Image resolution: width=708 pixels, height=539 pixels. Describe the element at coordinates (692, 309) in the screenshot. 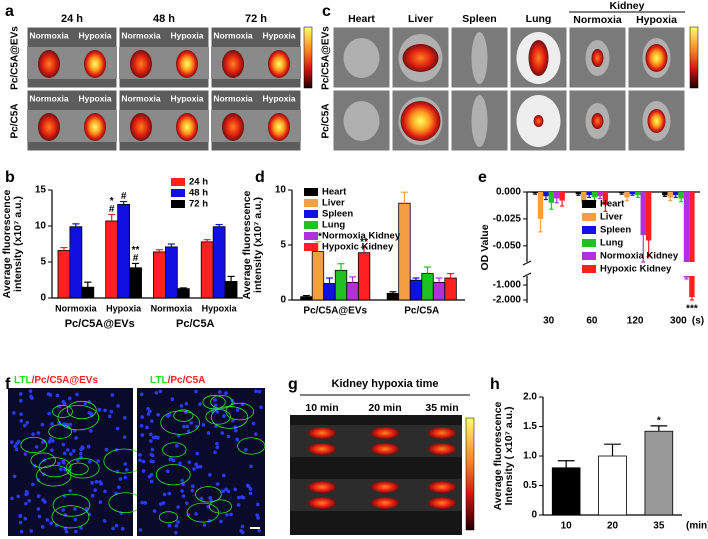

I see `annotation: ***` at that location.